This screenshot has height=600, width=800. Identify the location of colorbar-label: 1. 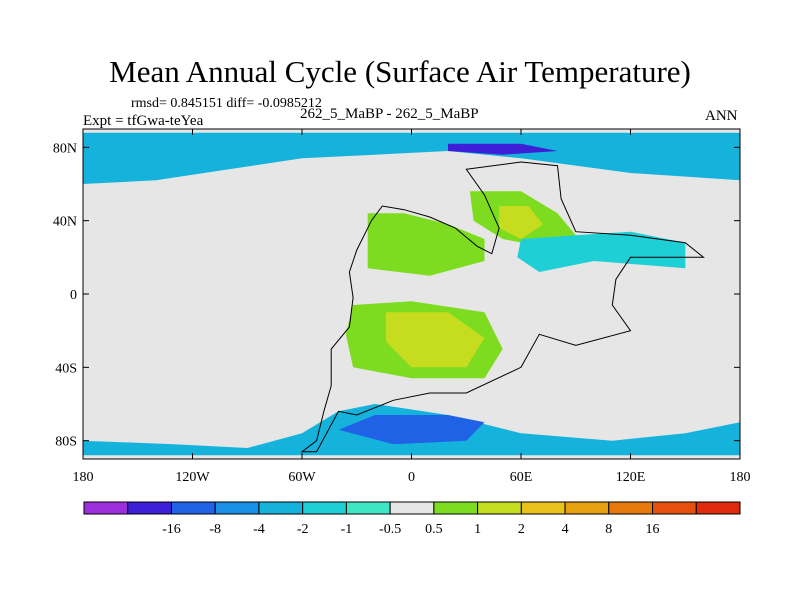
(477, 529).